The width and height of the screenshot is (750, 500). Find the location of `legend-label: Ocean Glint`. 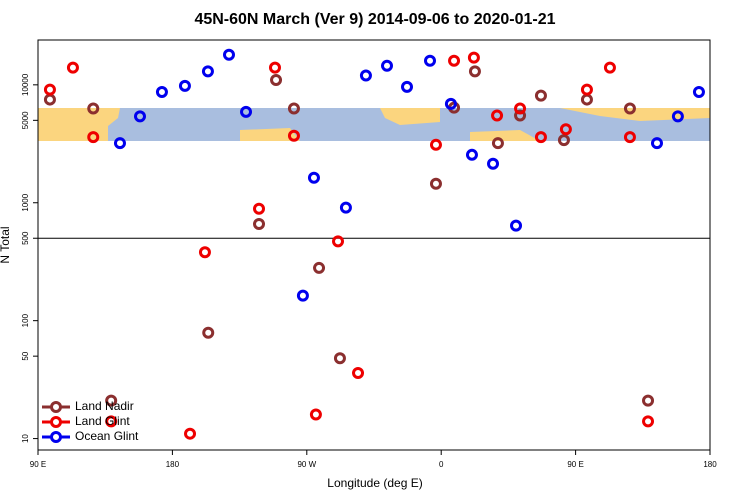

legend-label: Ocean Glint is located at coordinates (107, 436).